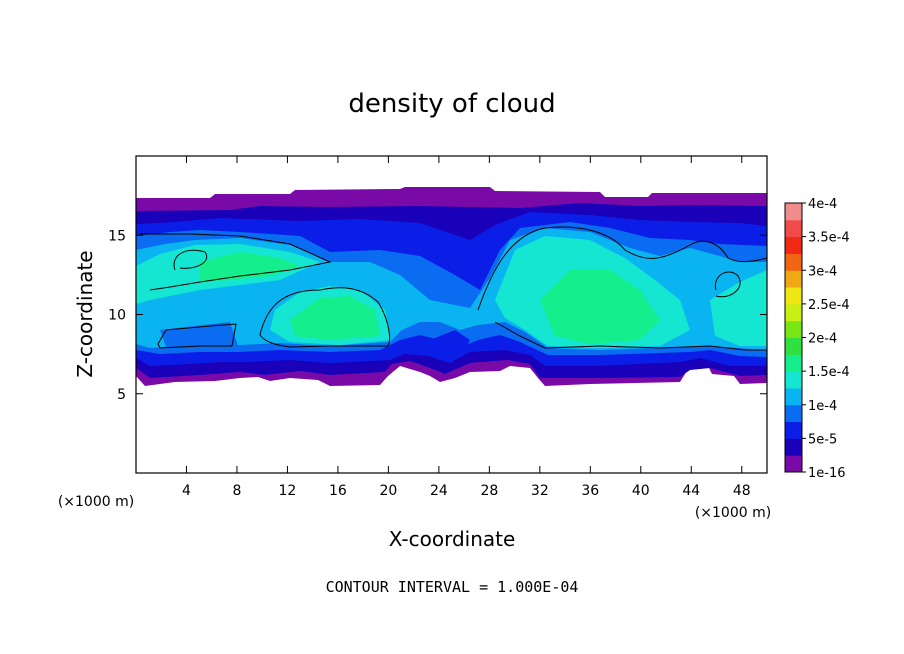  I want to click on contour-mid-left, so click(325, 317).